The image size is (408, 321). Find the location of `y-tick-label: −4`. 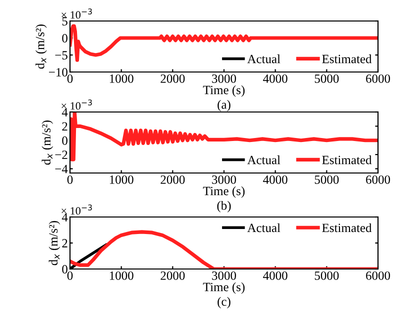

y-tick-label: −4 is located at coordinates (61, 169).